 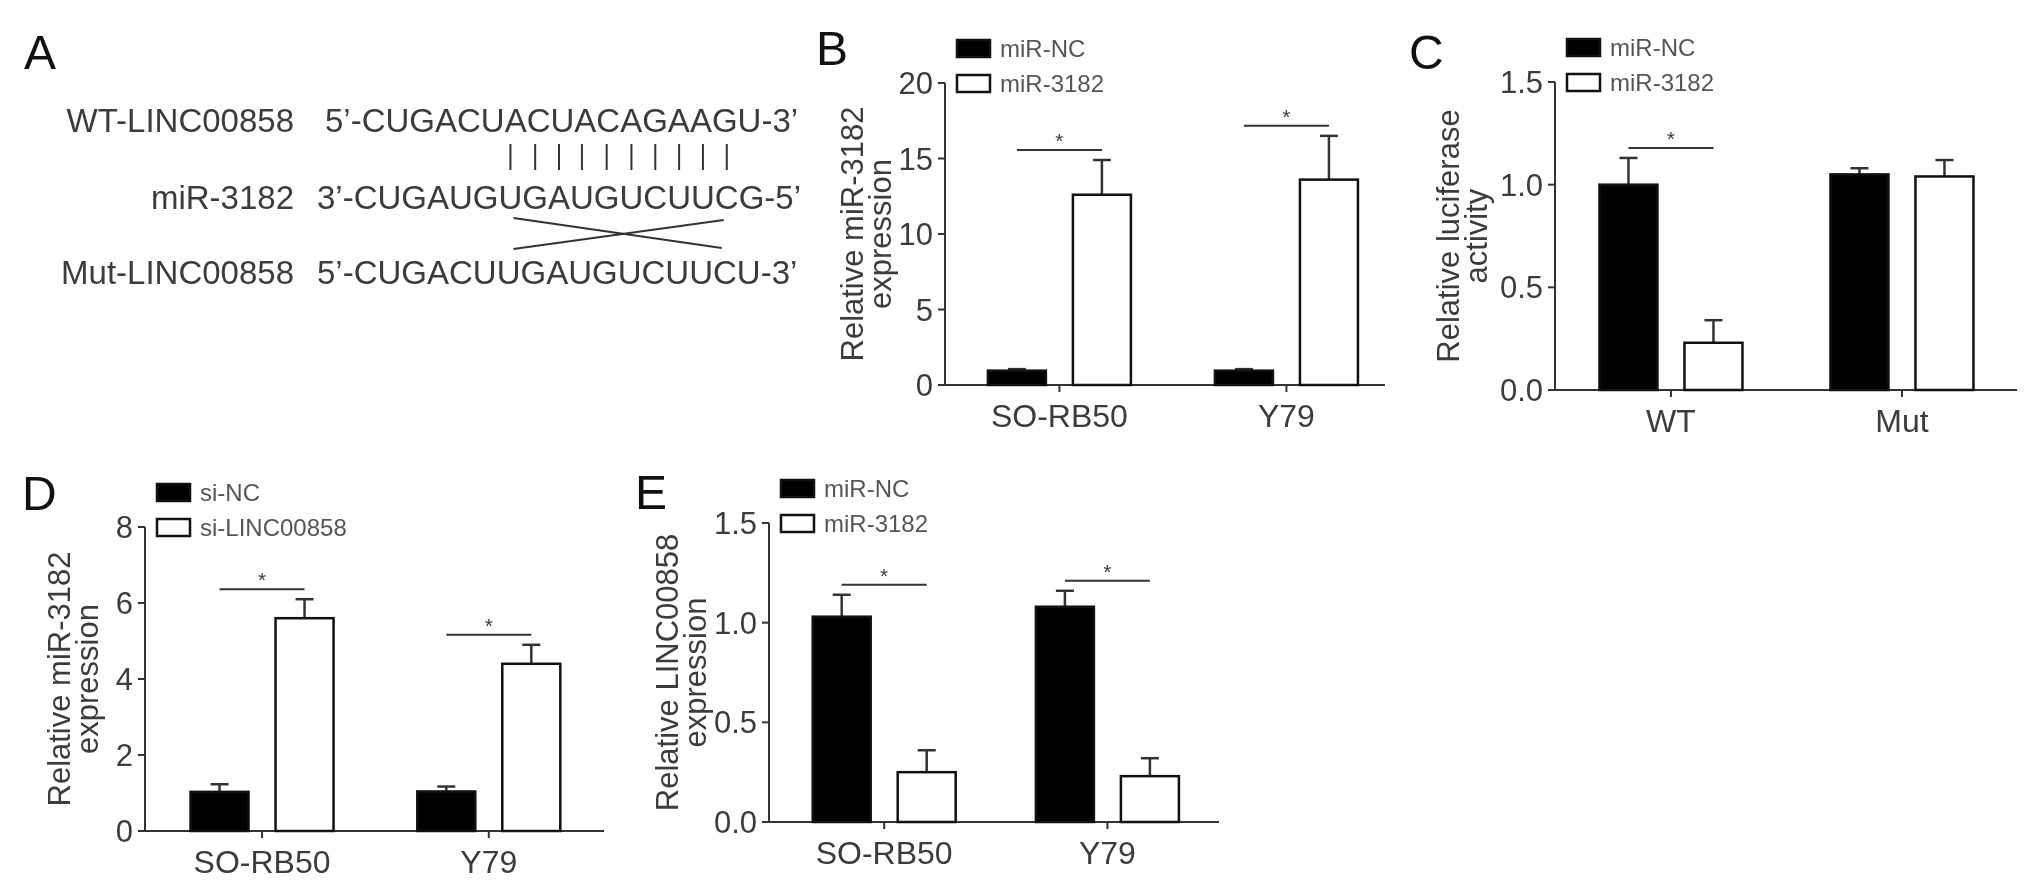 What do you see at coordinates (832, 48) in the screenshot?
I see `chart-title: B` at bounding box center [832, 48].